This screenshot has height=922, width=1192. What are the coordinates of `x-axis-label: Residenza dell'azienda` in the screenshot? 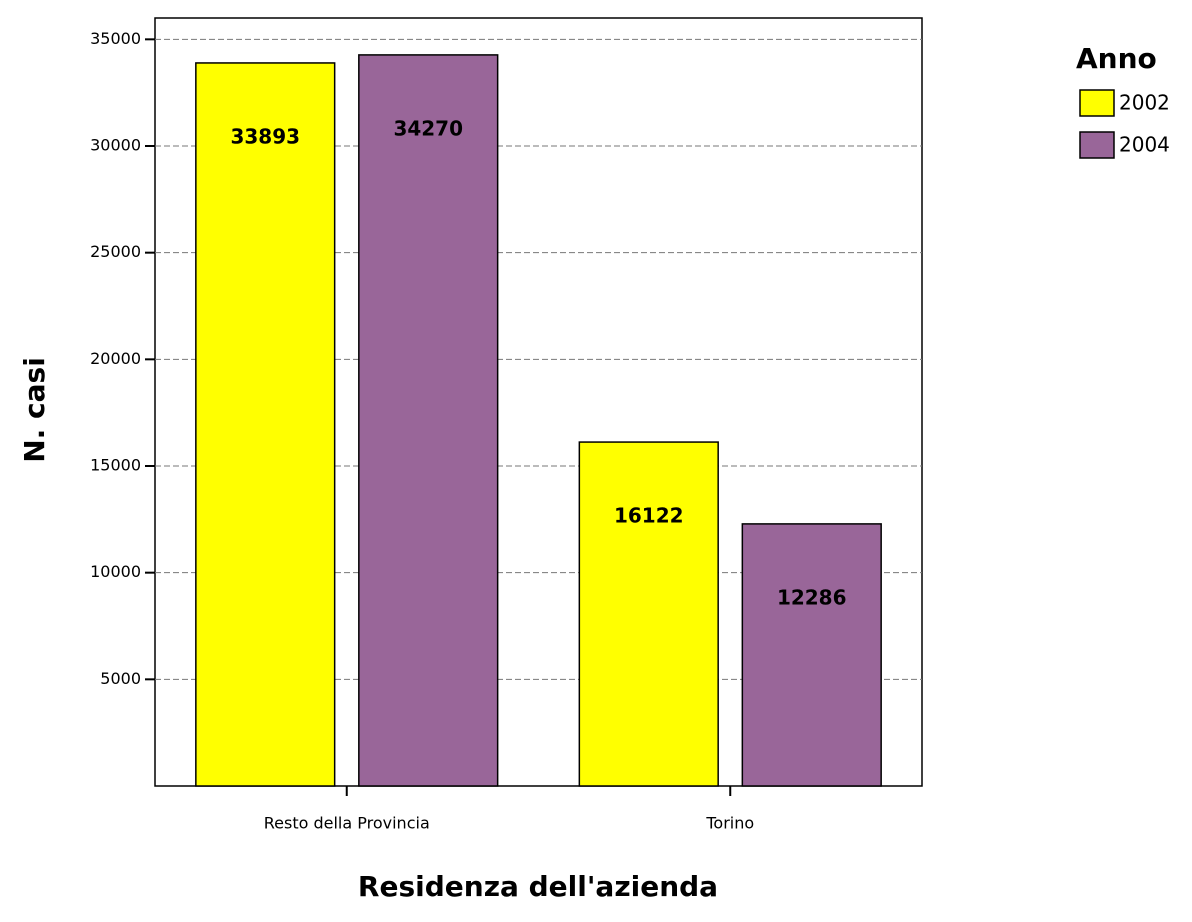 It's located at (538, 886).